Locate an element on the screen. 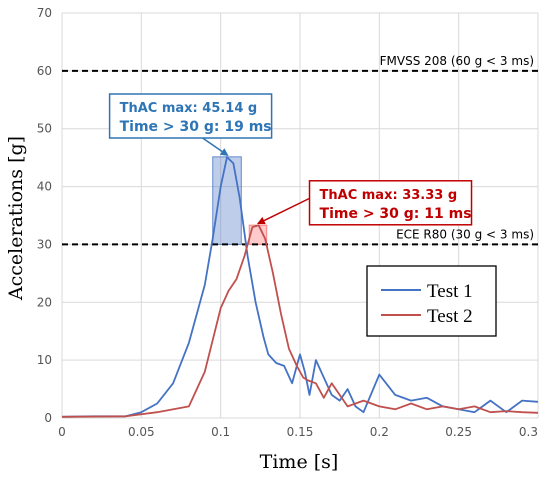 The width and height of the screenshot is (550, 478). y-tick-label: 50 is located at coordinates (44, 129).